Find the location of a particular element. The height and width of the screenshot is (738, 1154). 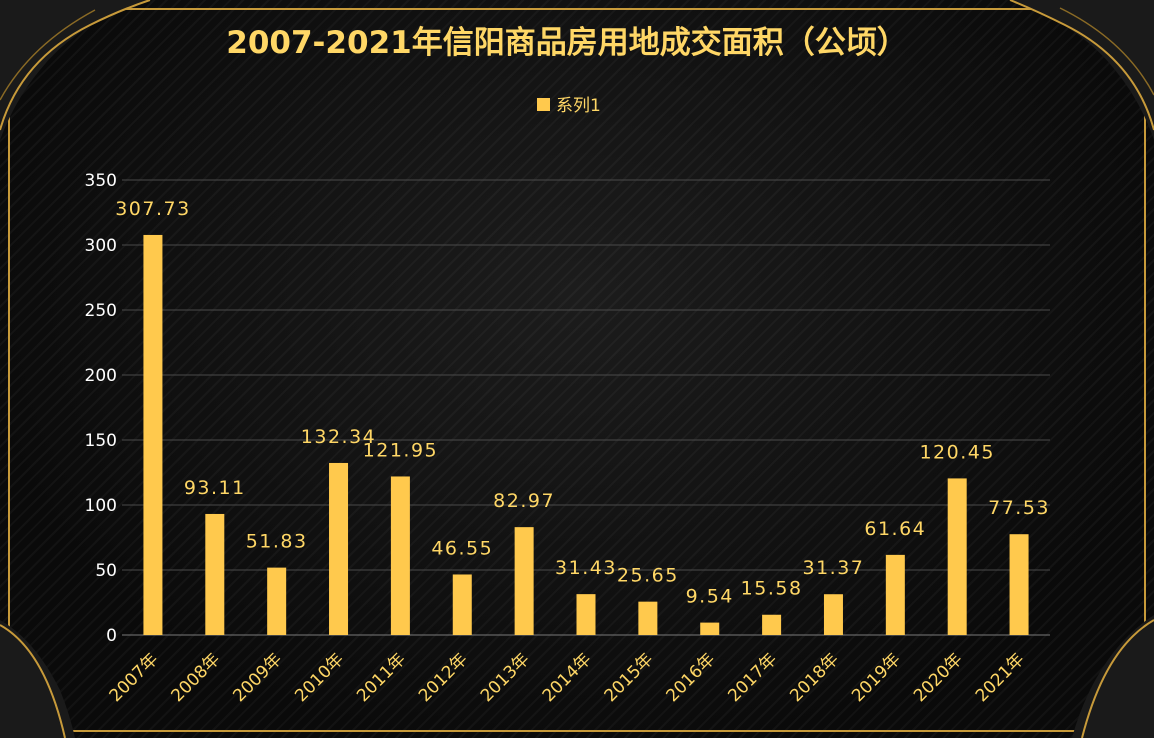

x-tick-label: 2014年 is located at coordinates (567, 677).